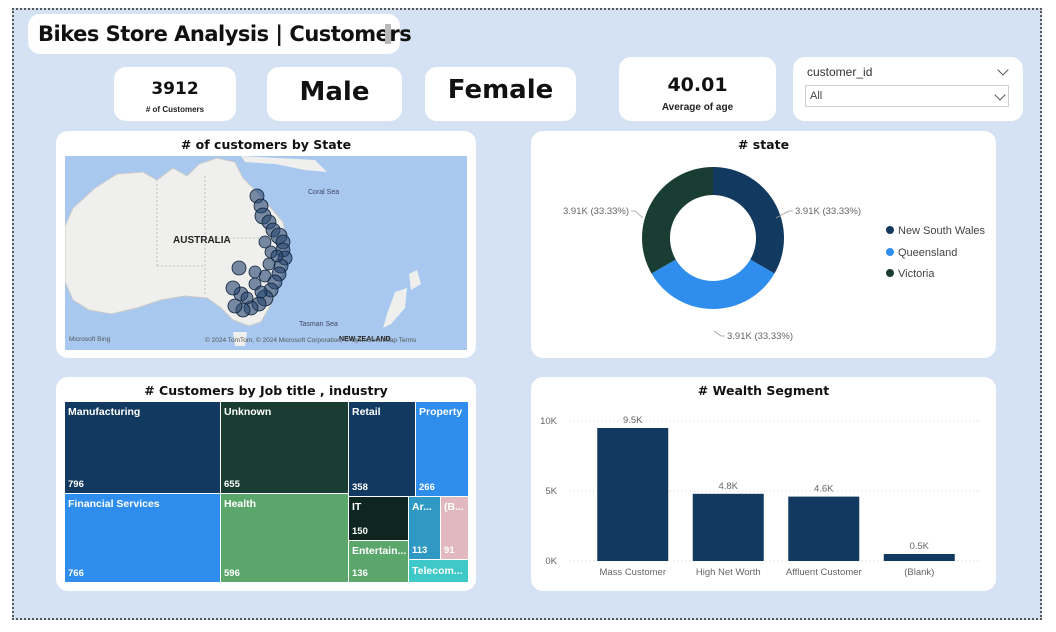 This screenshot has height=632, width=1056. I want to click on bar-affluent-customer, so click(824, 528).